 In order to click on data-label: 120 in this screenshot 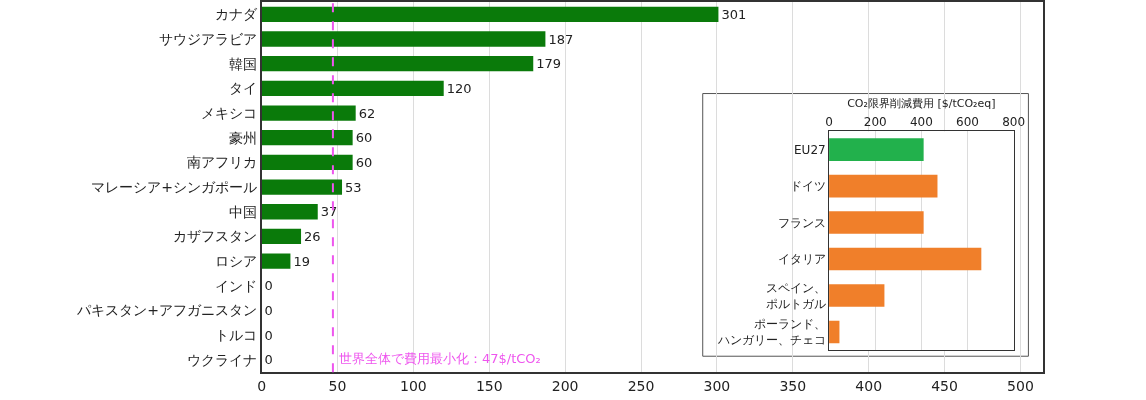, I will do `click(459, 88)`.